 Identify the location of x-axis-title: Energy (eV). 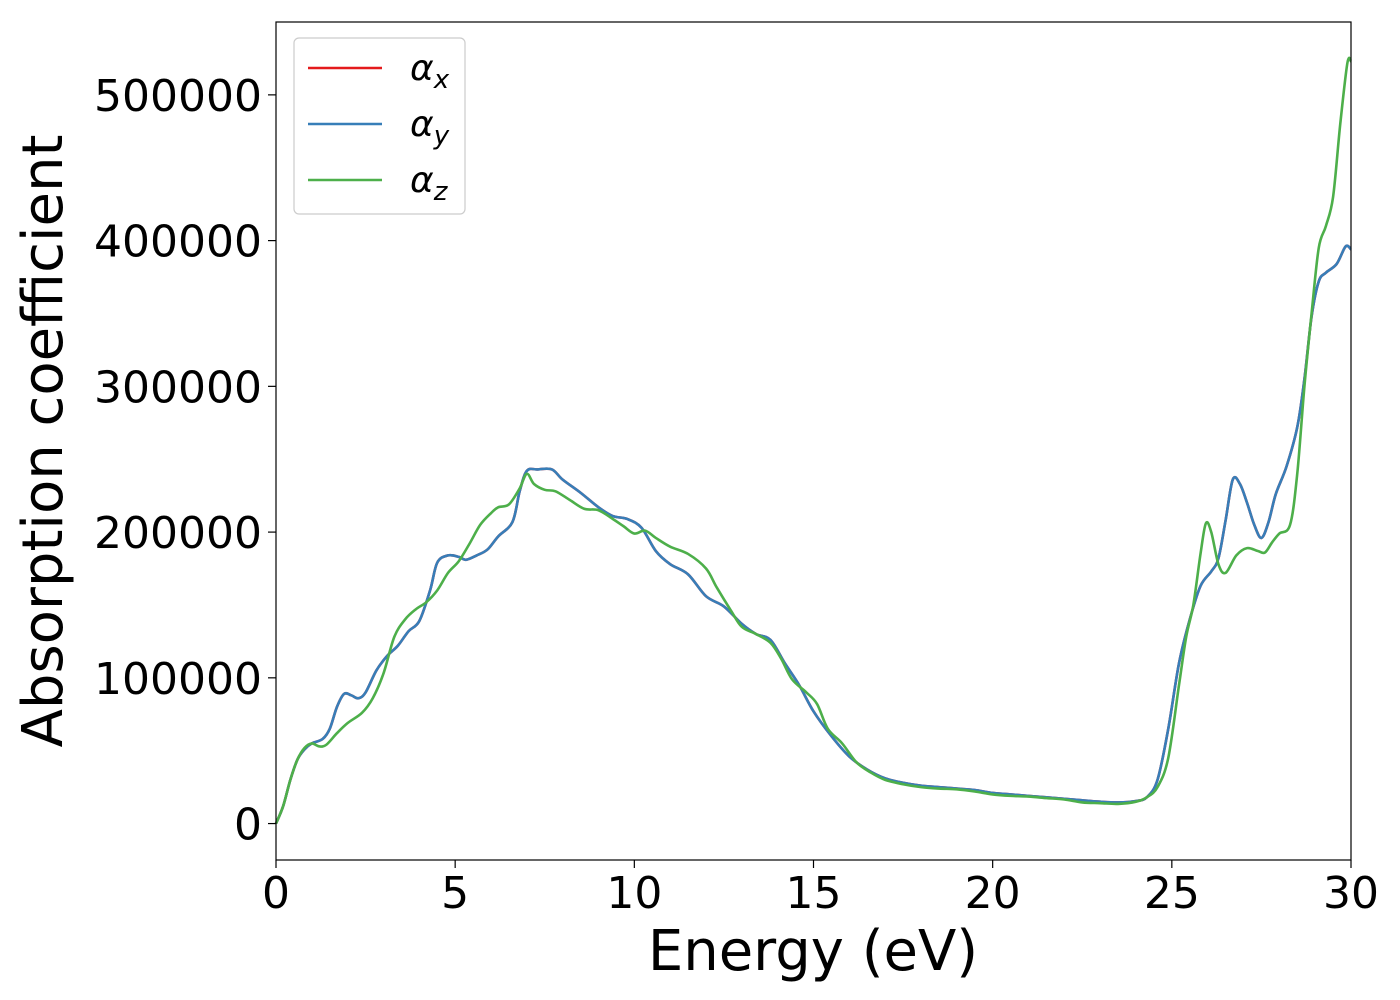
(813, 951).